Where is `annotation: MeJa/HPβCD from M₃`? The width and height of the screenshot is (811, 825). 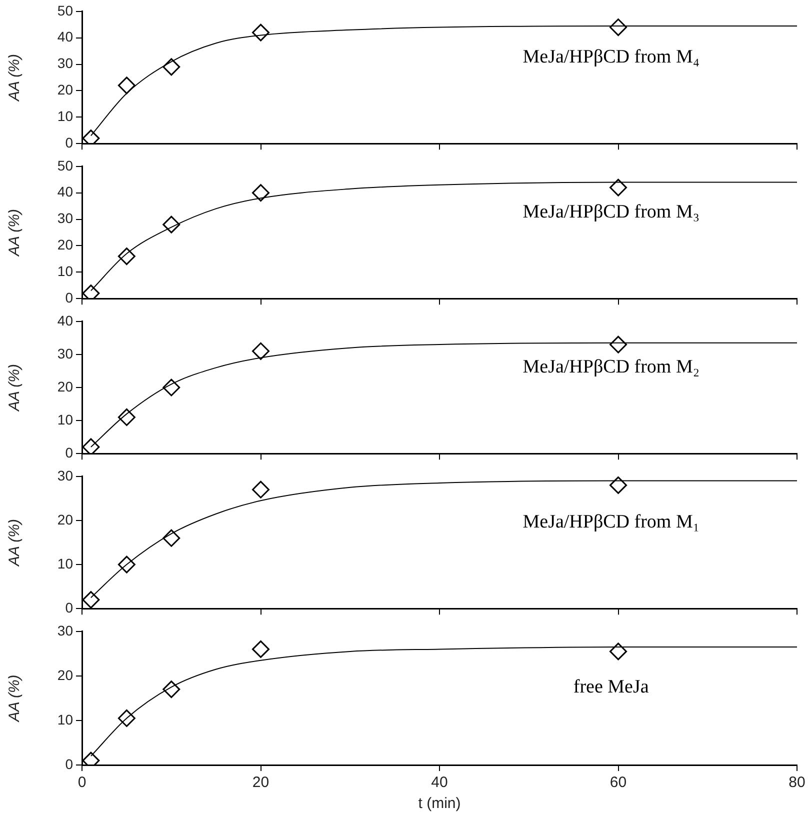 annotation: MeJa/HPβCD from M₃ is located at coordinates (611, 212).